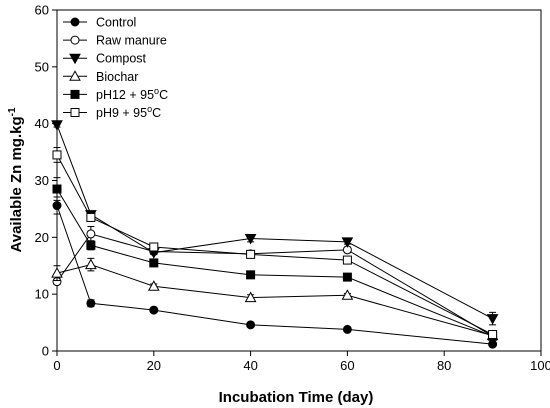 This screenshot has width=550, height=408. Describe the element at coordinates (154, 365) in the screenshot. I see `x-tick-label: 20` at that location.